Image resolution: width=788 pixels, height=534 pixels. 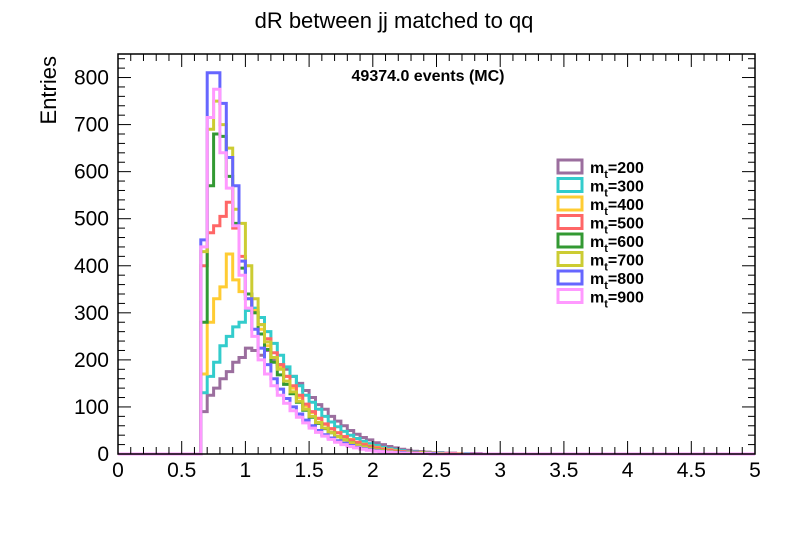 I want to click on x-tick-label: 3.5, so click(x=563, y=470).